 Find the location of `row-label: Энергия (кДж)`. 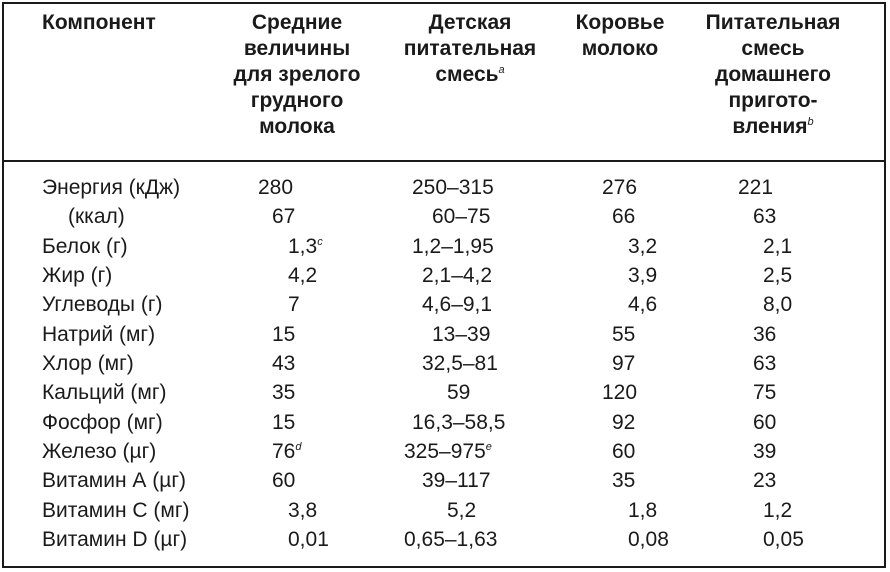

row-label: Энергия (кДж) is located at coordinates (111, 187).